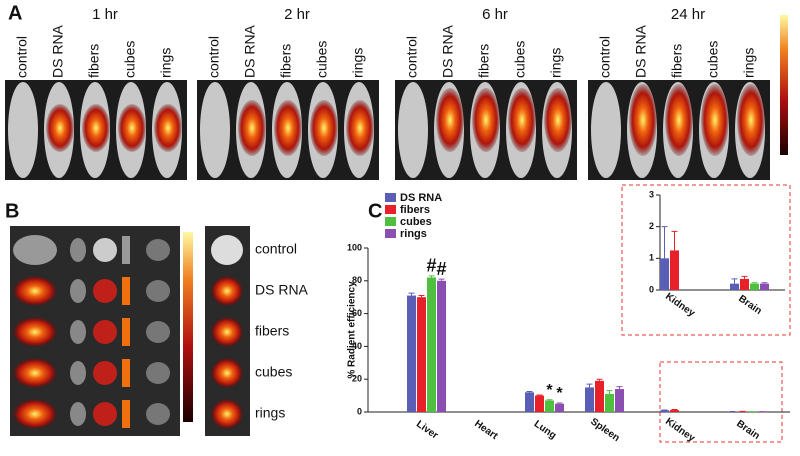  Describe the element at coordinates (651, 258) in the screenshot. I see `y-tick-label: 1` at that location.